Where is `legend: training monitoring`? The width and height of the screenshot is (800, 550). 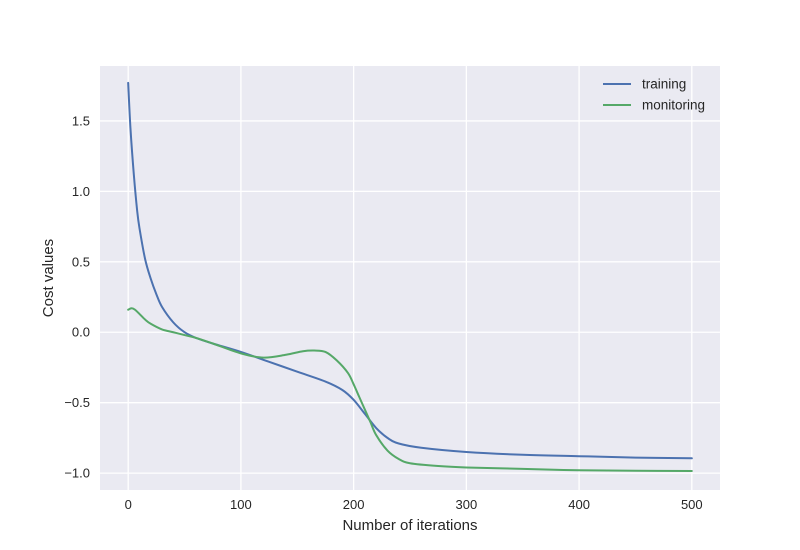
legend: training monitoring is located at coordinates (654, 95).